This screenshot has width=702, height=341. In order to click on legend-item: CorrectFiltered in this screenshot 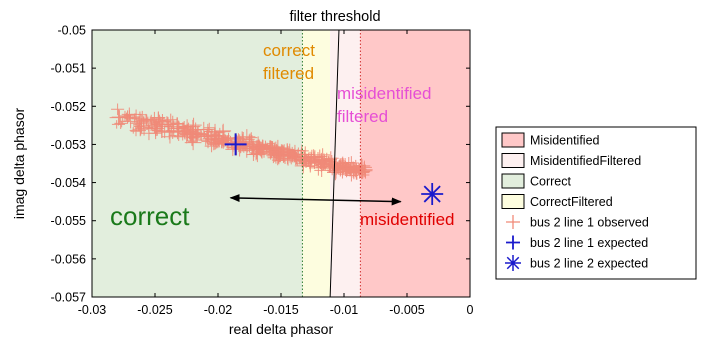, I will do `click(557, 201)`.